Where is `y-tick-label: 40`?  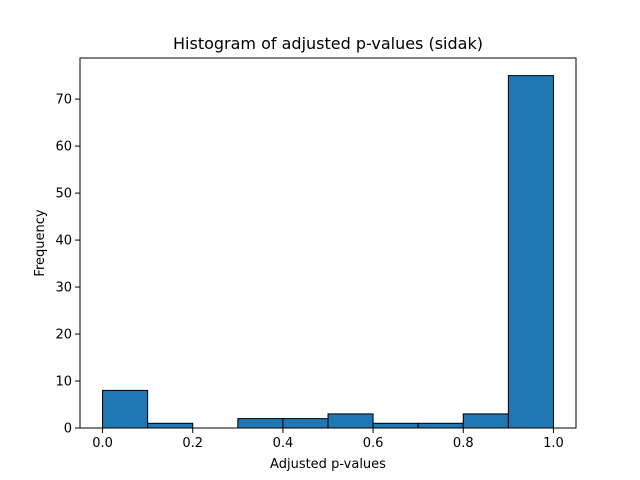 y-tick-label: 40 is located at coordinates (63, 241).